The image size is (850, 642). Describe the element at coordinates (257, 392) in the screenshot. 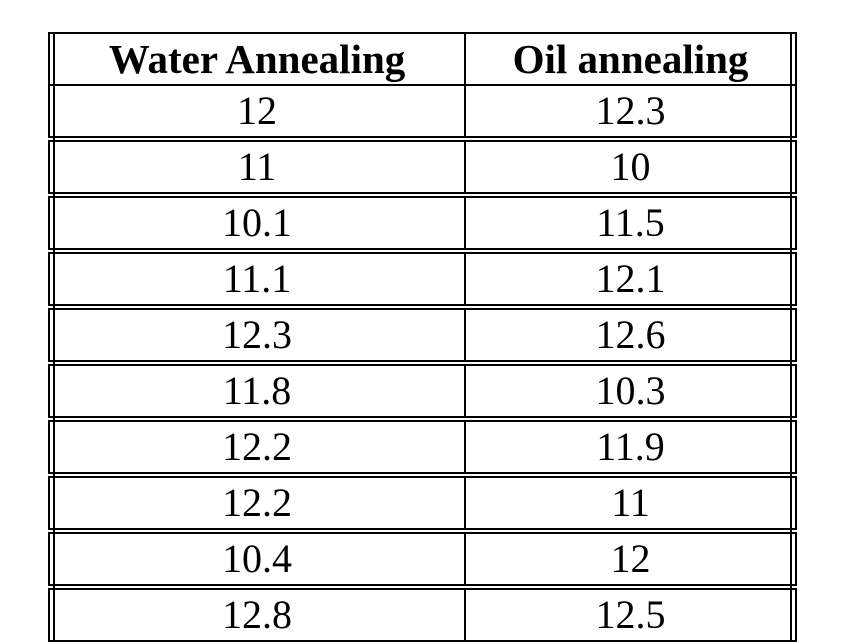

I see `table-cell: 11.8` at that location.